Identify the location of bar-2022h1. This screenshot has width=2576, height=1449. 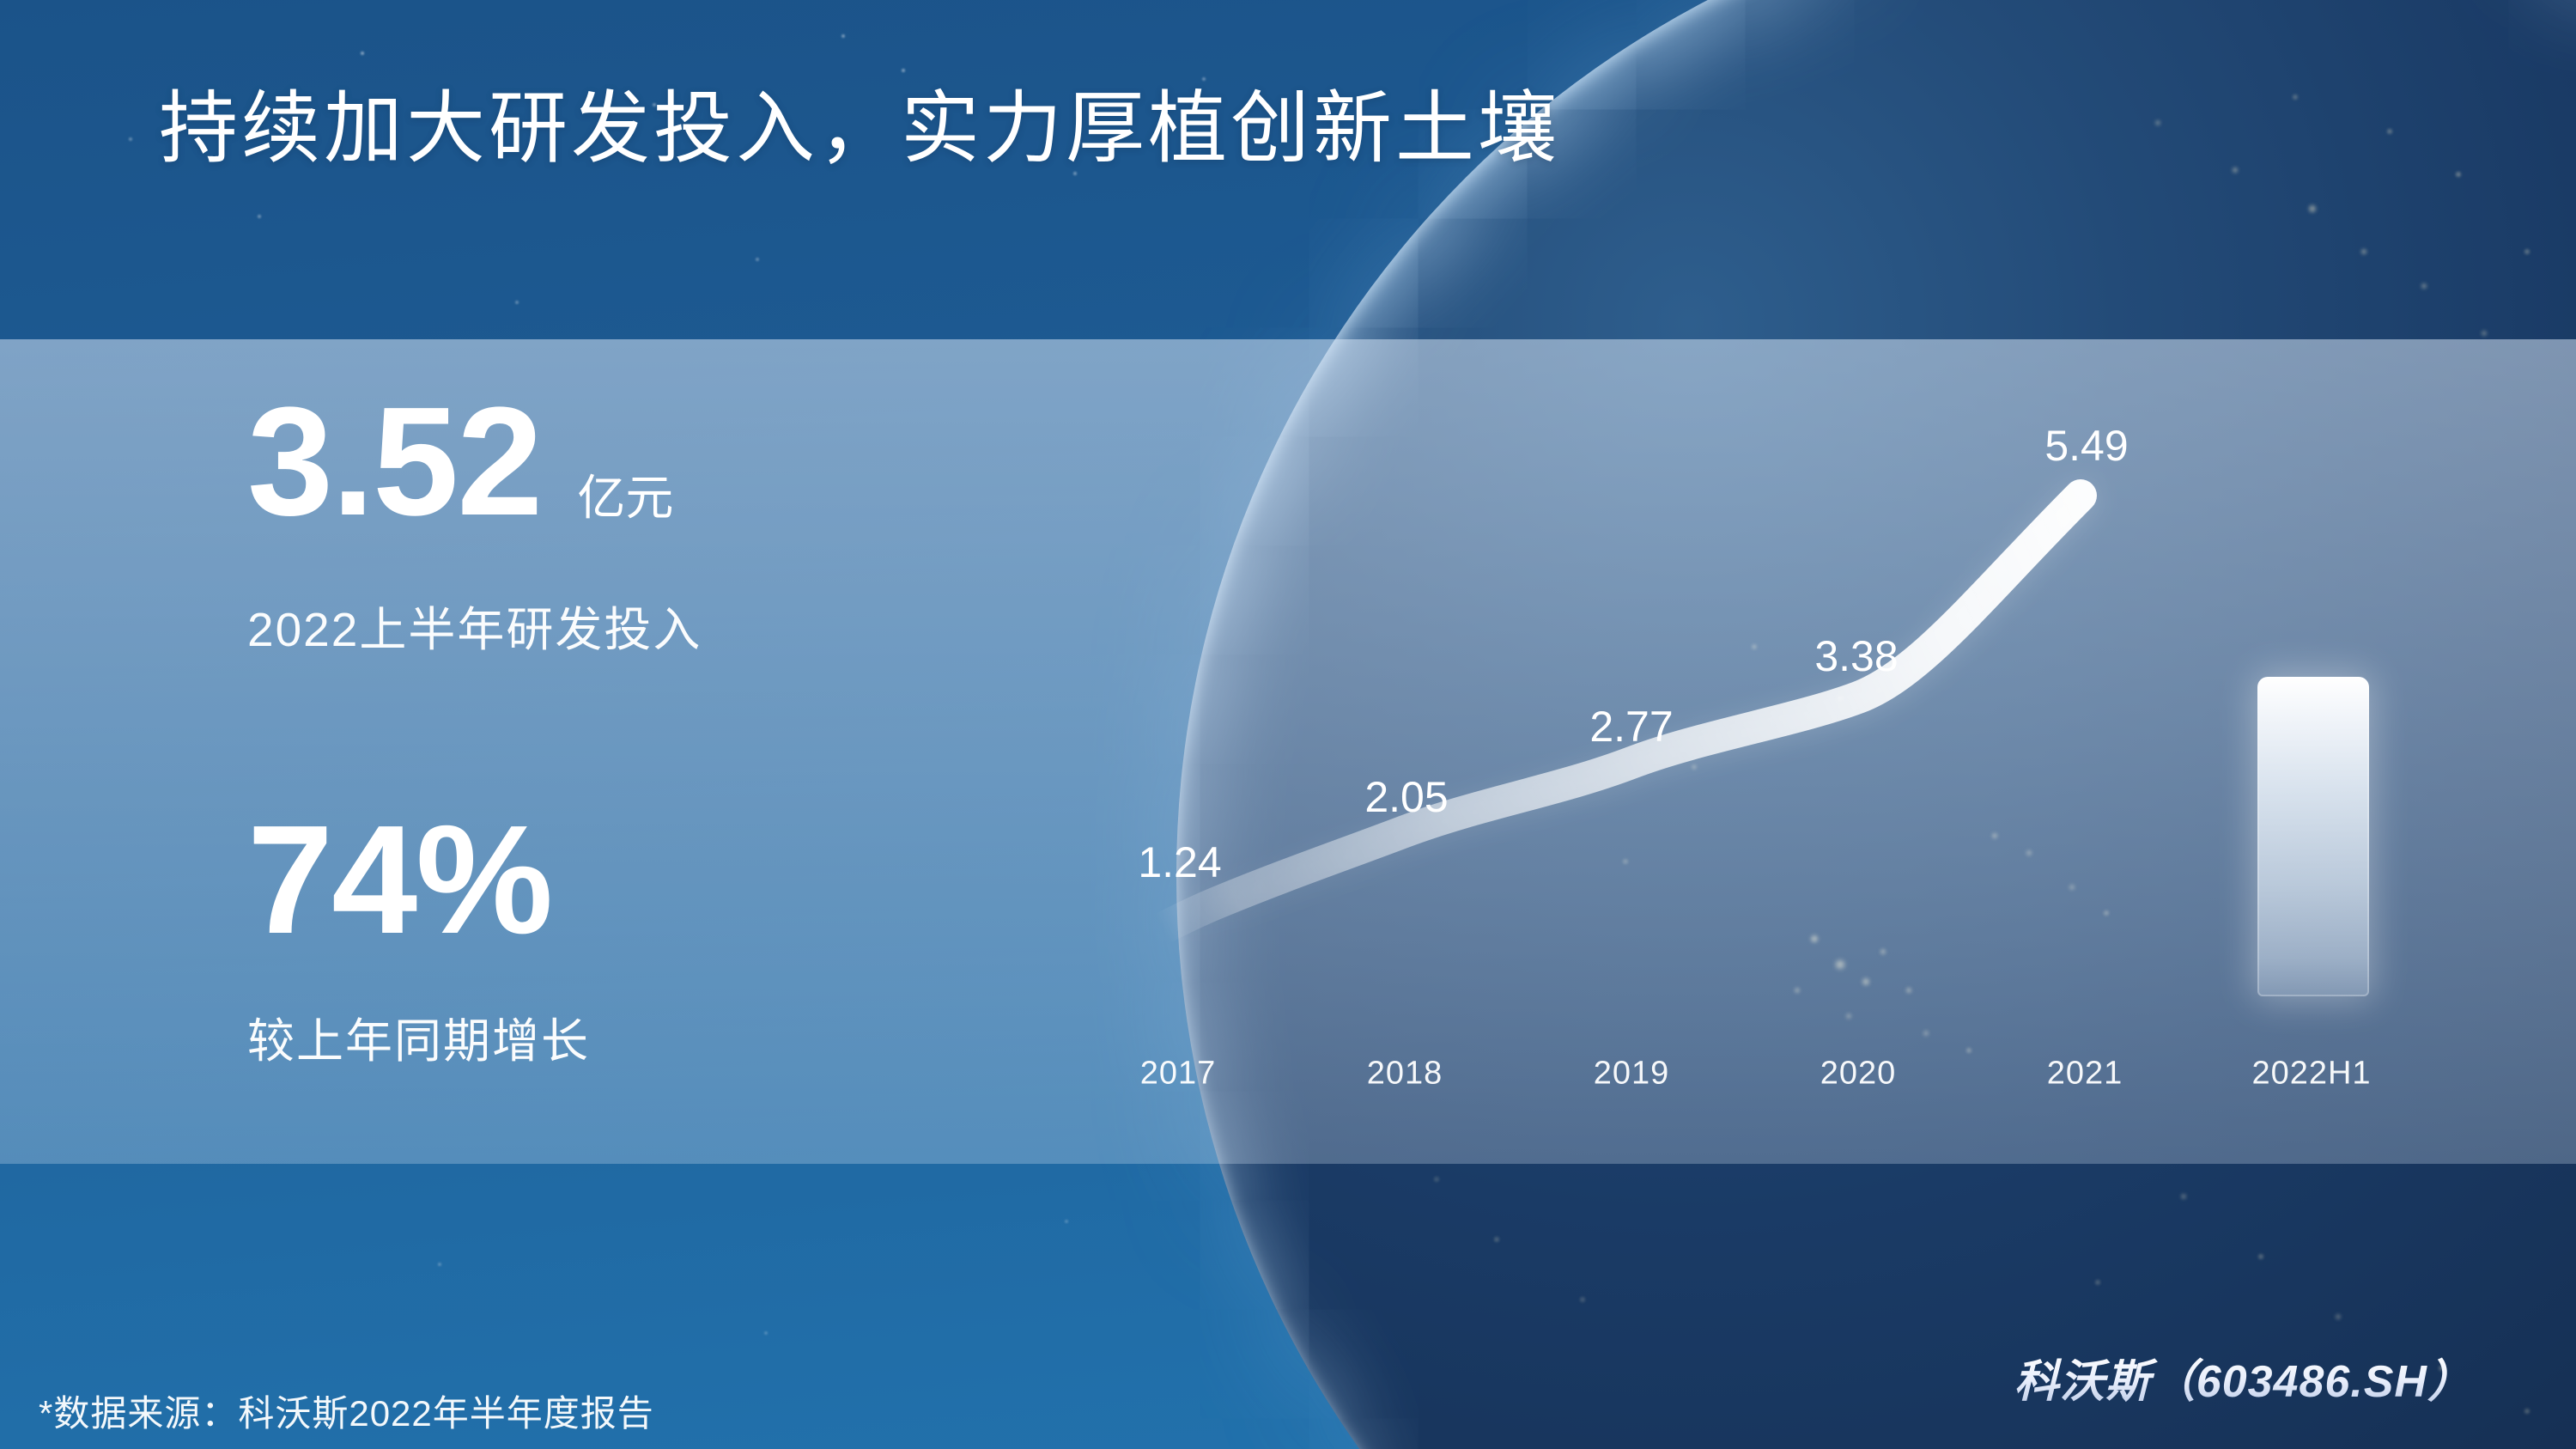
(2313, 836).